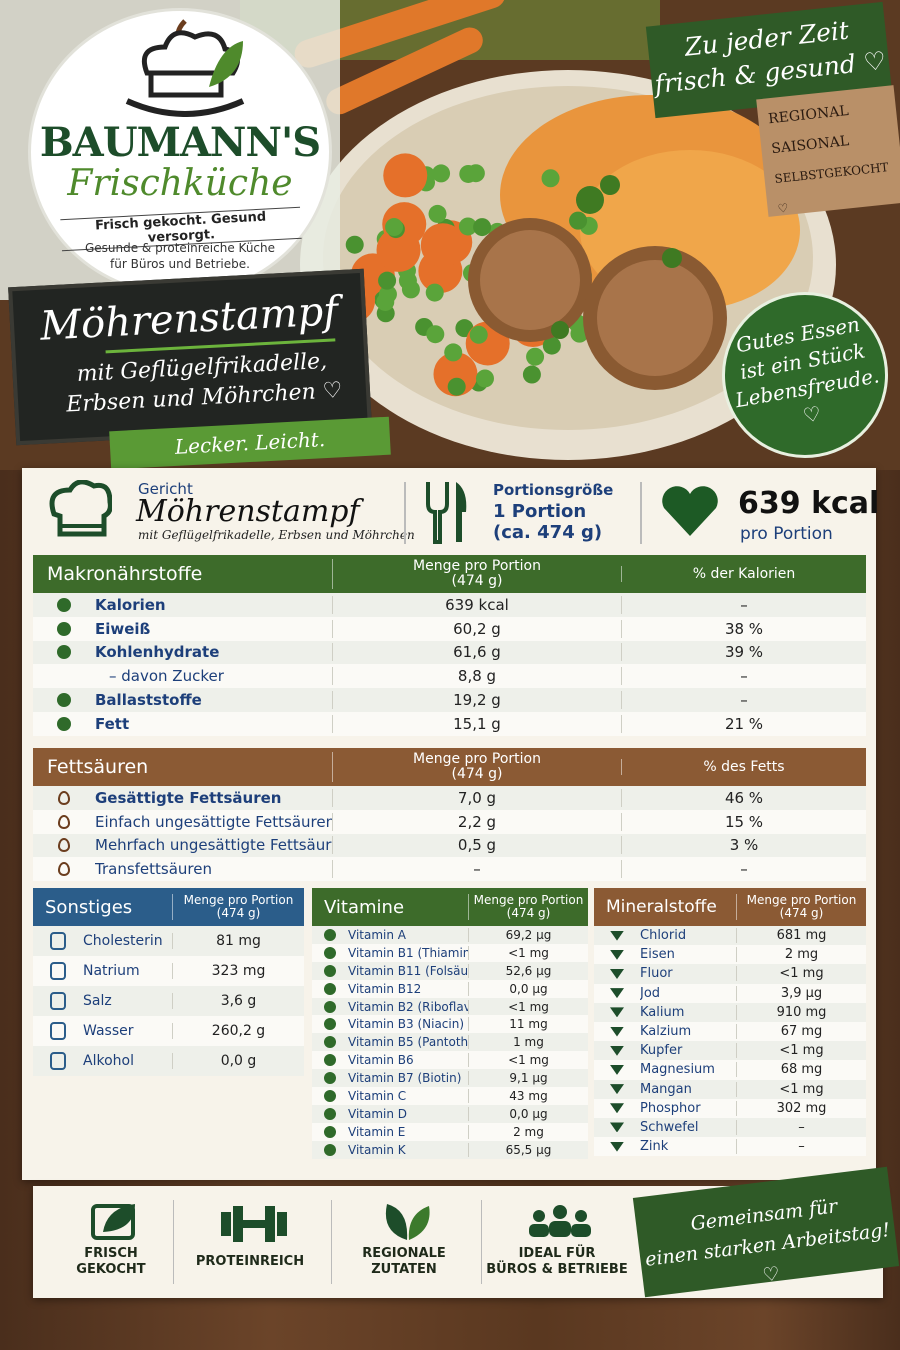 This screenshot has width=900, height=1350. I want to click on feature: FRISCH GEKOCHT, so click(111, 1242).